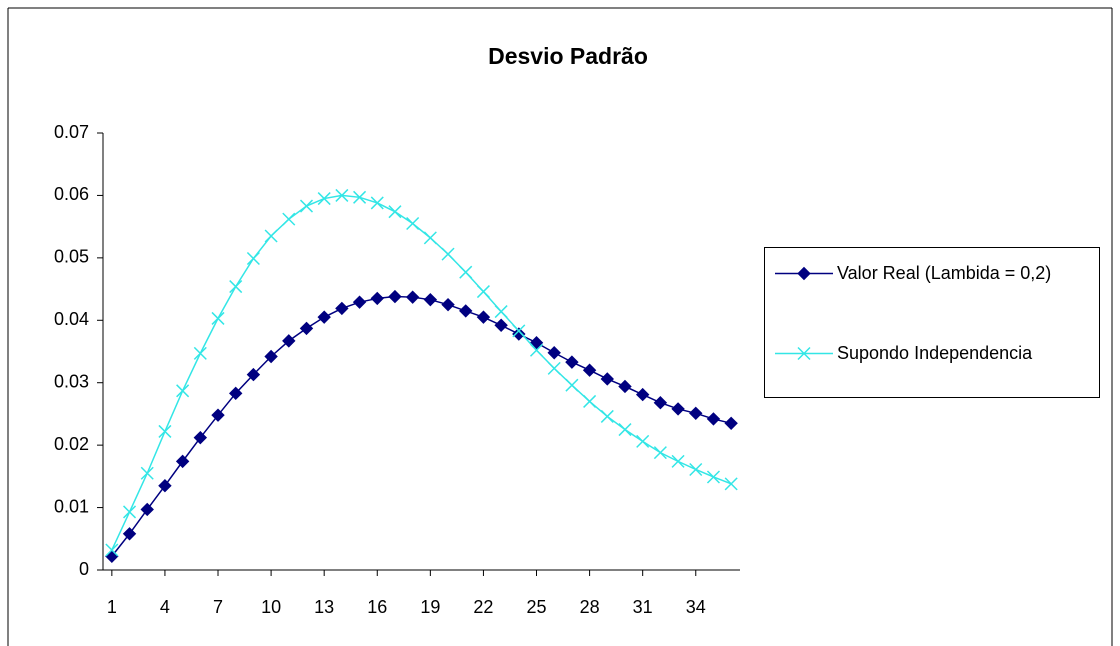 The image size is (1120, 646). What do you see at coordinates (944, 273) in the screenshot?
I see `legend-label: Valor Real (Lambida = 0,2)` at bounding box center [944, 273].